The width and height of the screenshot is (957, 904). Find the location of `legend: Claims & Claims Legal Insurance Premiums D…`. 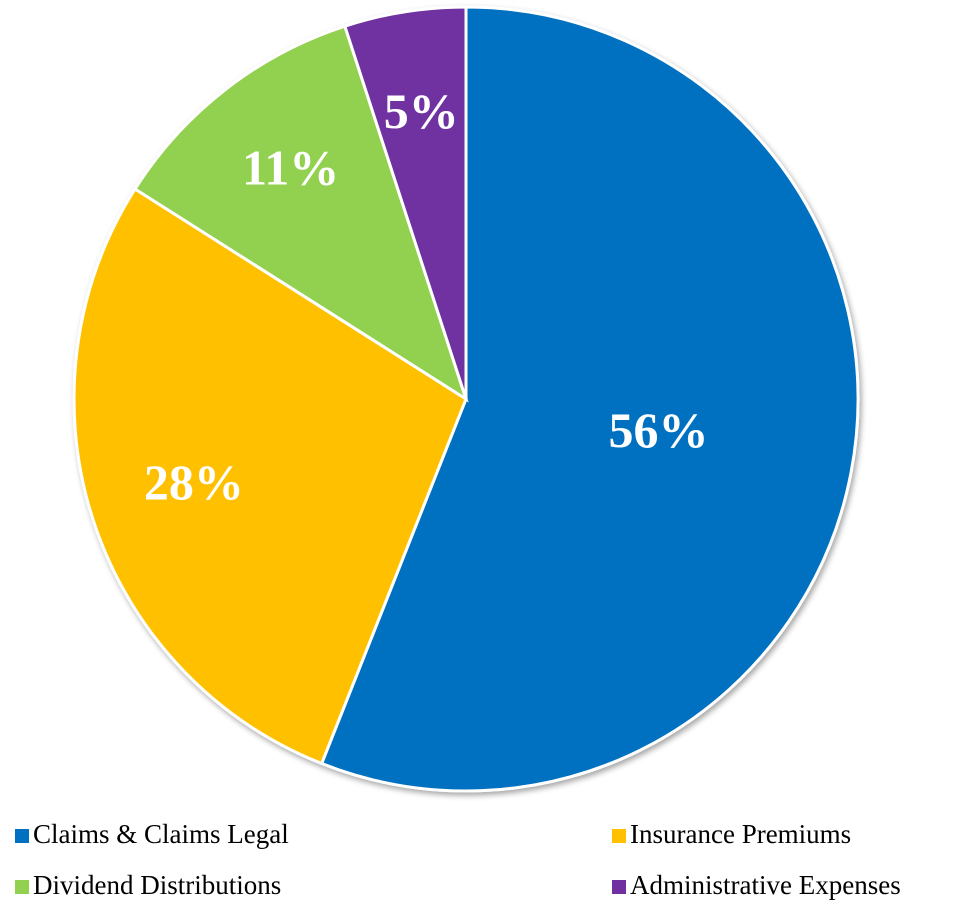

legend: Claims & Claims Legal Insurance Premiums D… is located at coordinates (458, 859).